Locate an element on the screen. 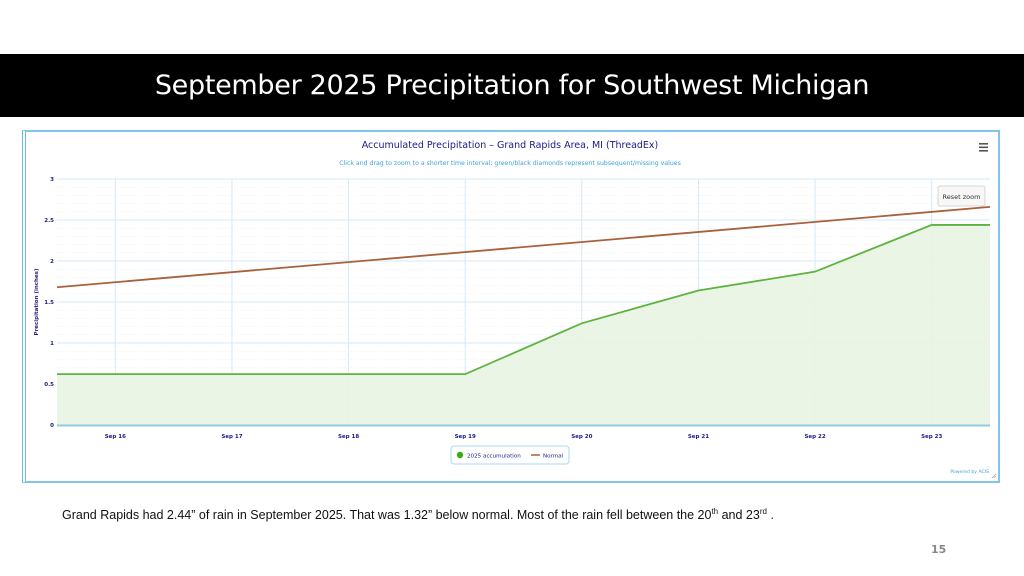 The height and width of the screenshot is (576, 1024). caption-superscript-1: th is located at coordinates (715, 511).